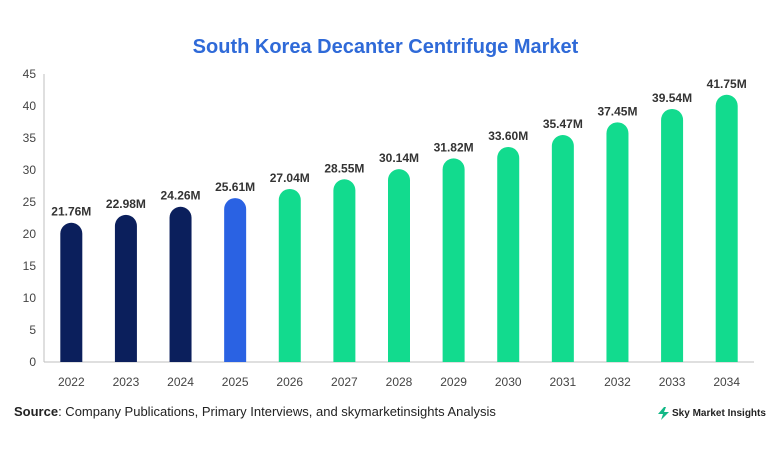 The height and width of the screenshot is (454, 771). What do you see at coordinates (663, 413) in the screenshot?
I see `bolt-logo-icon` at bounding box center [663, 413].